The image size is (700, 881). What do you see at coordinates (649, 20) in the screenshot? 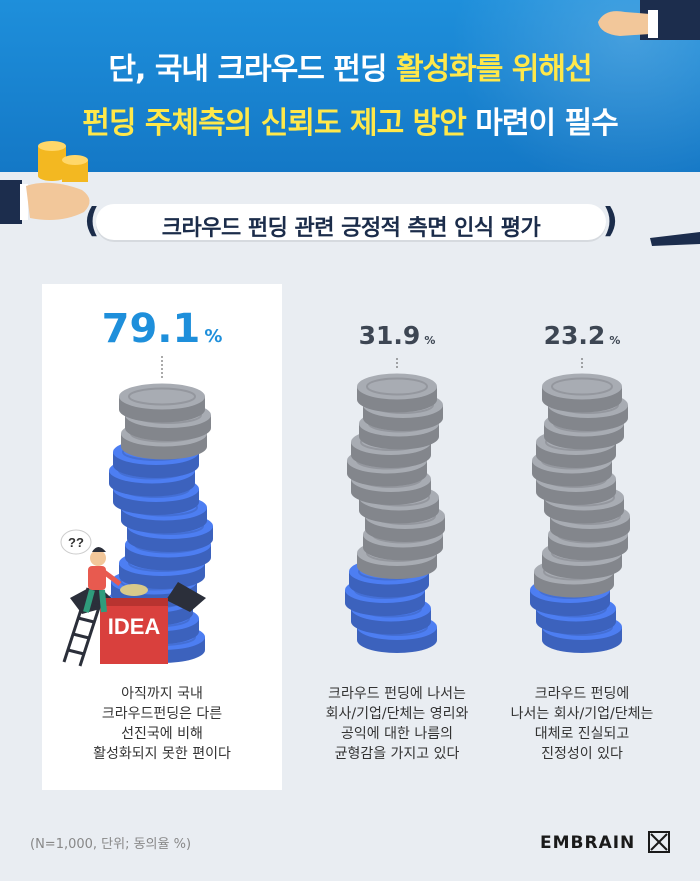
I see `hand-top-right-icon` at bounding box center [649, 20].